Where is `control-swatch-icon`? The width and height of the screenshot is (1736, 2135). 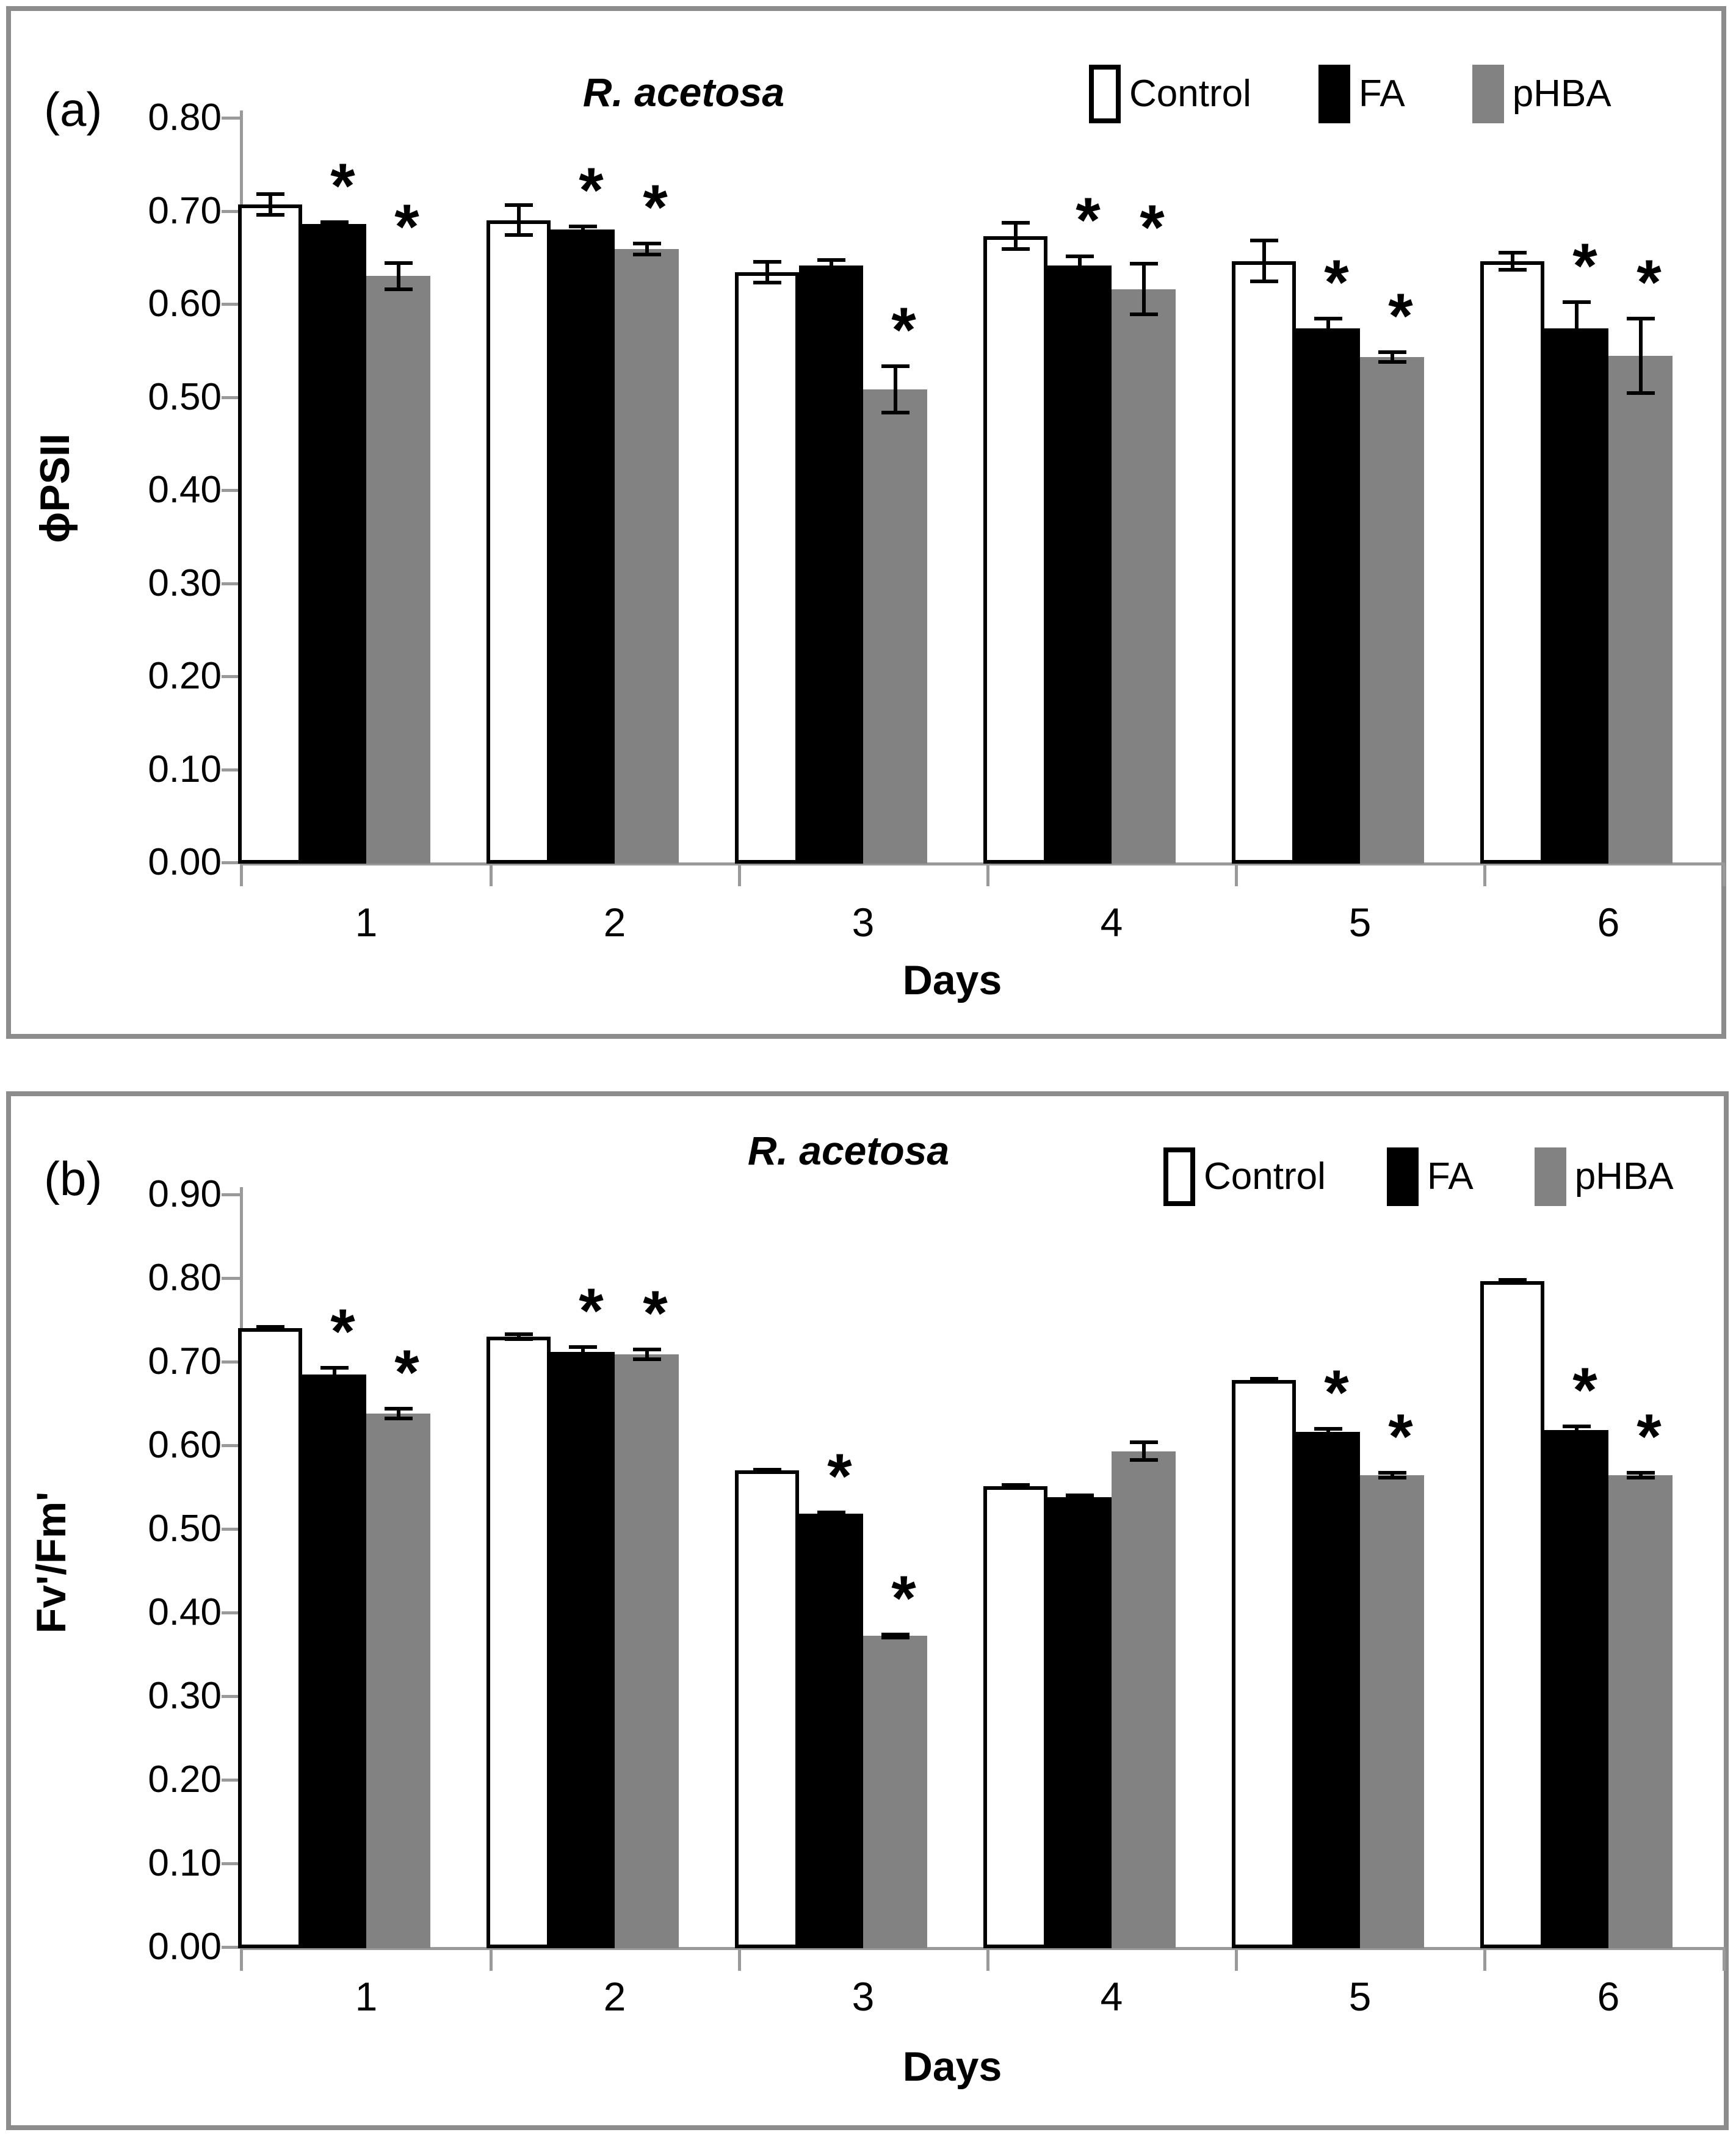 control-swatch-icon is located at coordinates (1179, 1177).